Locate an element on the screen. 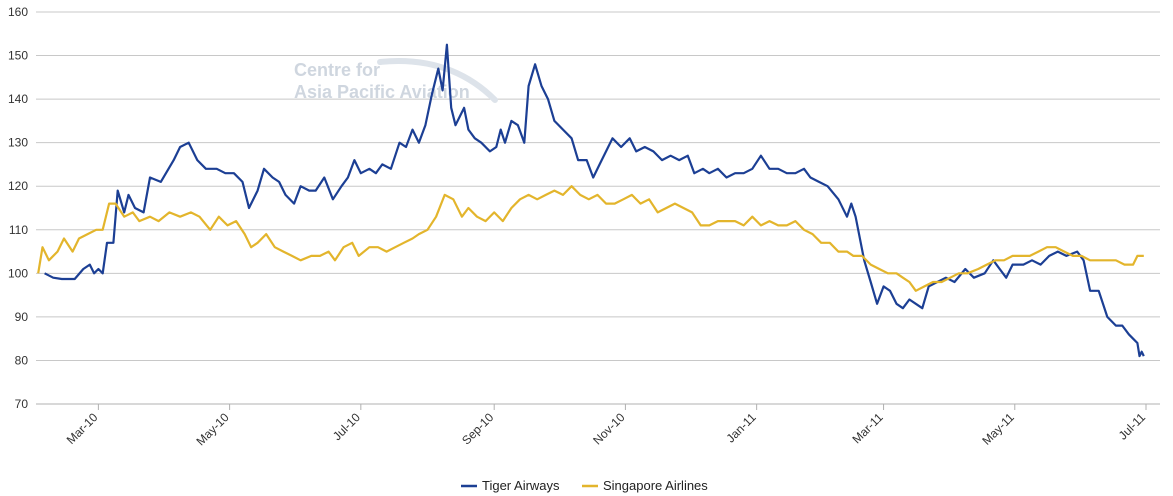 This screenshot has width=1173, height=496. x-tick-label-nov-10: Nov-10 is located at coordinates (608, 428).